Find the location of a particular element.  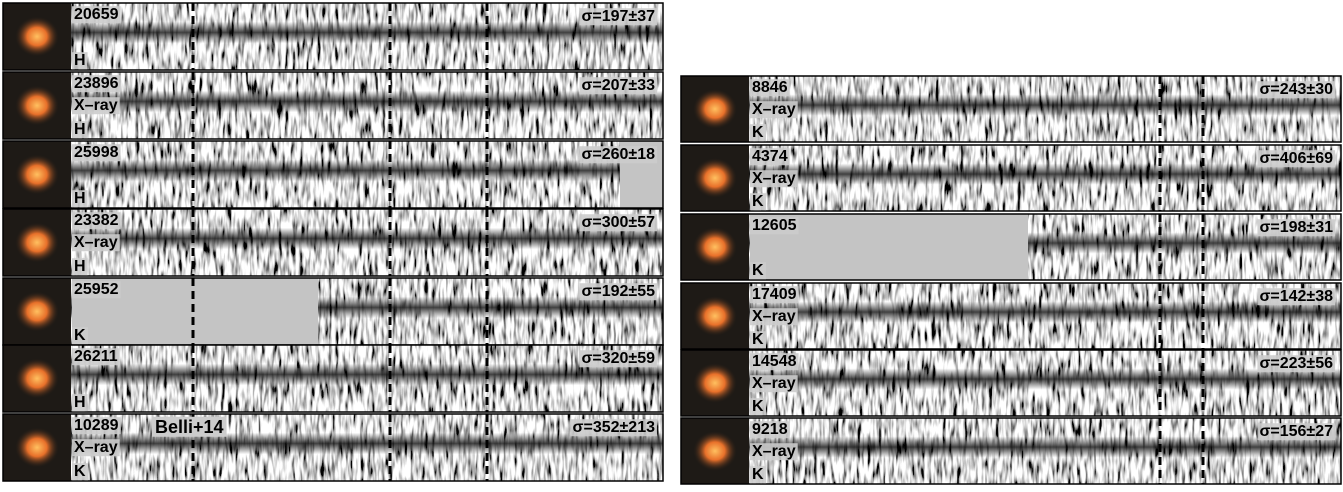

label-sigma: σ=320±59 is located at coordinates (618, 358).